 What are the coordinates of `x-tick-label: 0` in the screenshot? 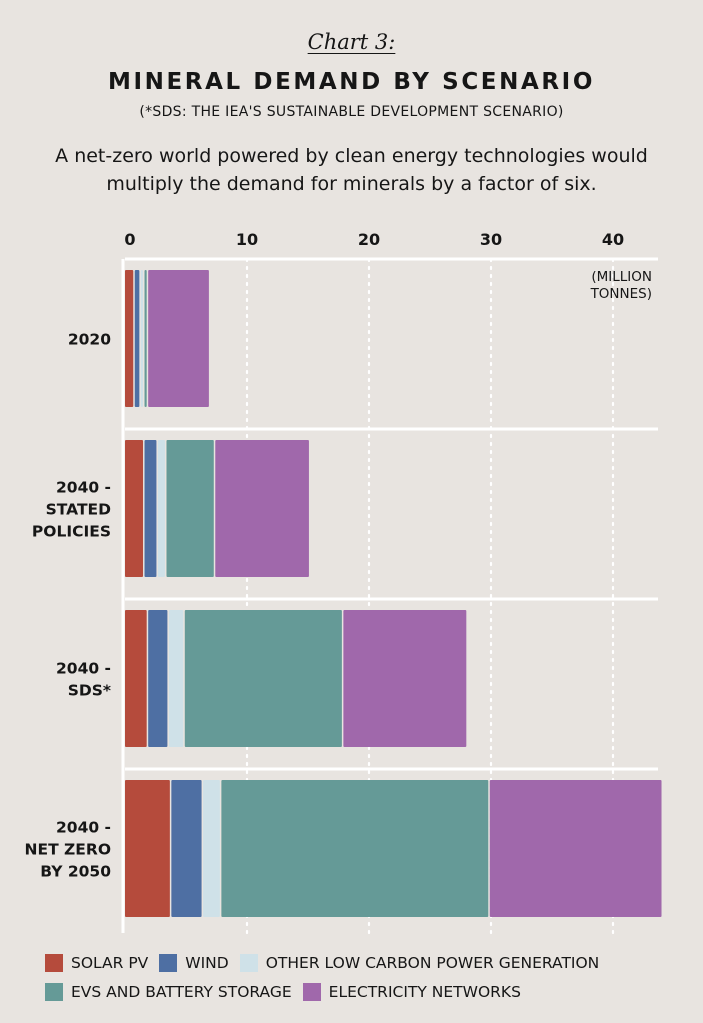 It's located at (129, 239).